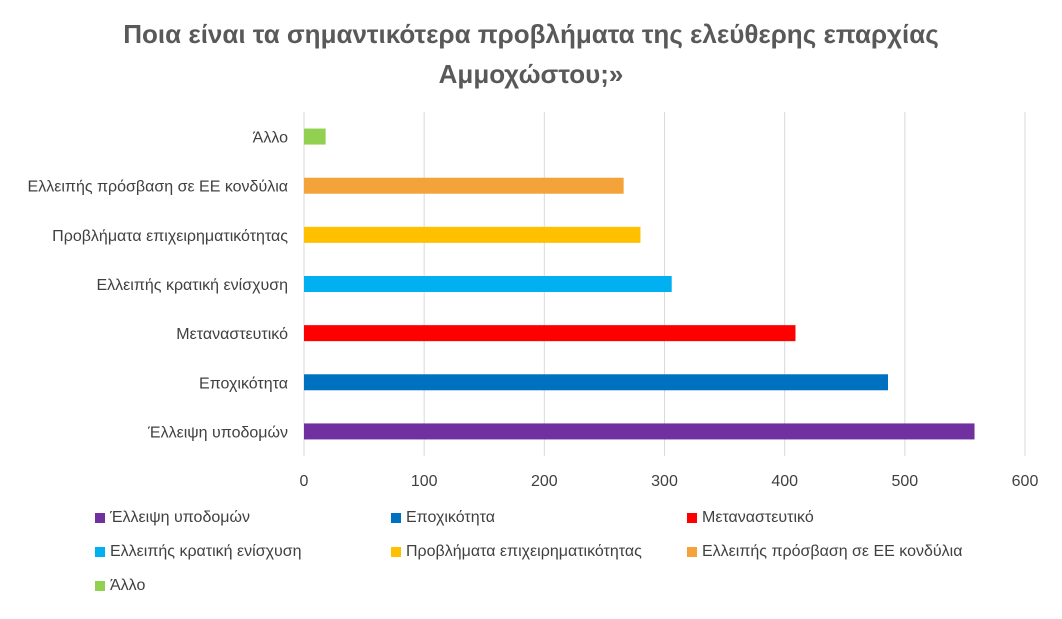  What do you see at coordinates (270, 138) in the screenshot?
I see `category-label: Άλλο` at bounding box center [270, 138].